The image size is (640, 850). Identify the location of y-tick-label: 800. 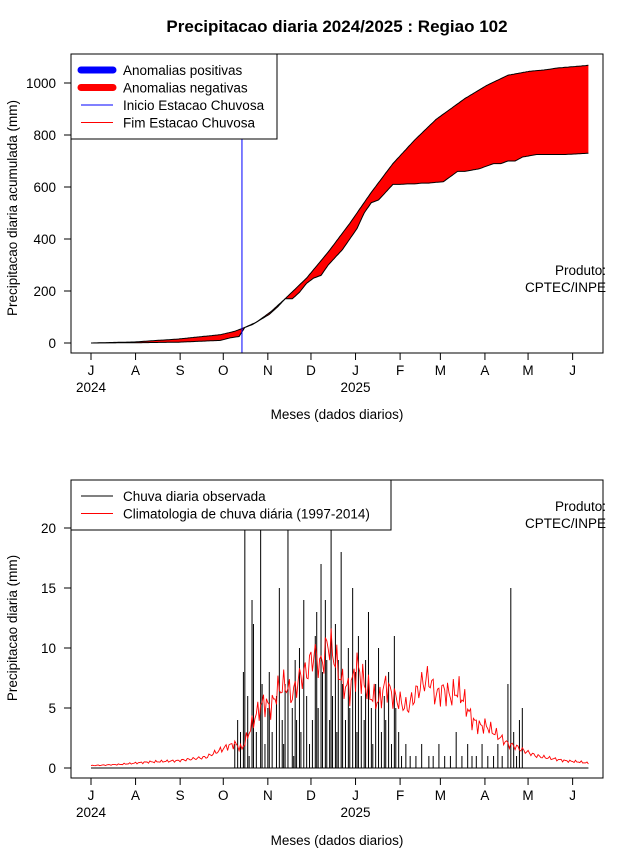
(44, 135).